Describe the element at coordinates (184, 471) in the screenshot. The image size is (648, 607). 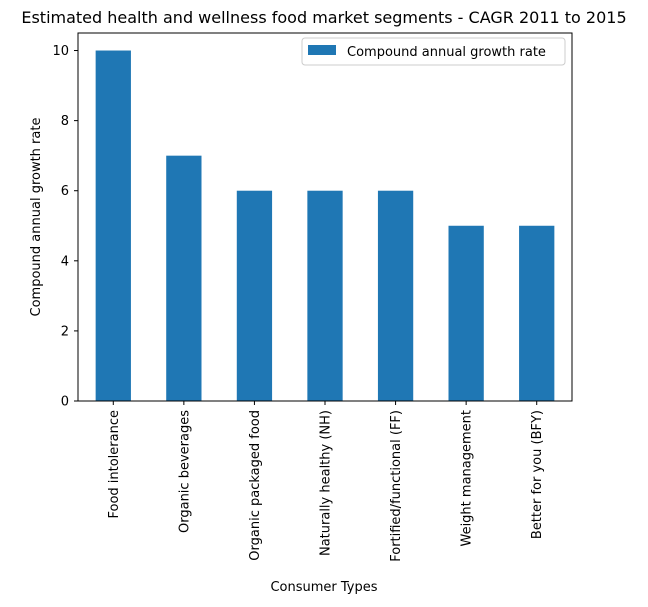
I see `x-tick-label: Organic beverages` at that location.